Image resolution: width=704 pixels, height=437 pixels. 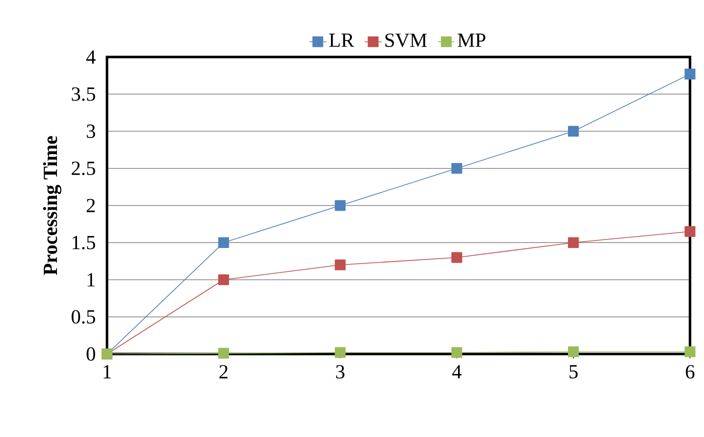 What do you see at coordinates (84, 317) in the screenshot?
I see `y-tick-label: 0.5` at bounding box center [84, 317].